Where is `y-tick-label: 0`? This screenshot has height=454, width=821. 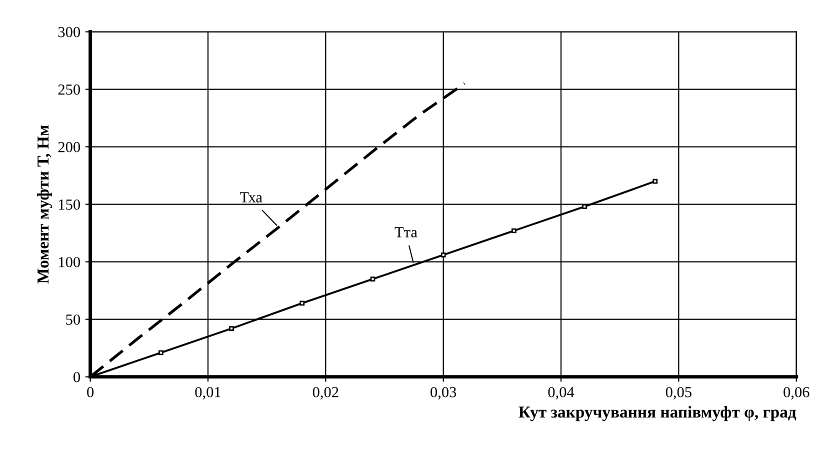
y-tick-label: 0 is located at coordinates (77, 377).